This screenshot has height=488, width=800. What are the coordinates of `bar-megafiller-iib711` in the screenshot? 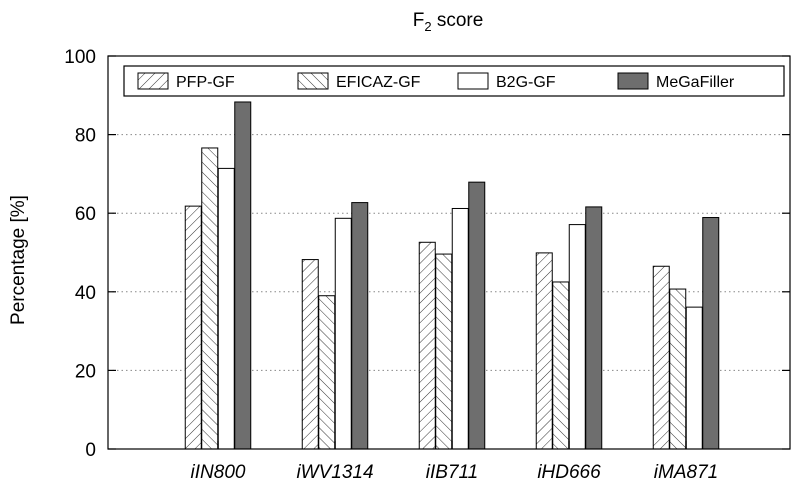 It's located at (477, 315).